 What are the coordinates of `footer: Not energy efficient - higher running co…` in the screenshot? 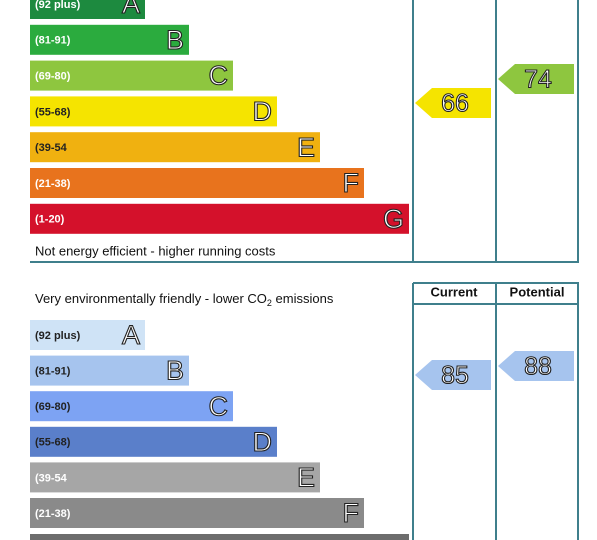 It's located at (155, 250).